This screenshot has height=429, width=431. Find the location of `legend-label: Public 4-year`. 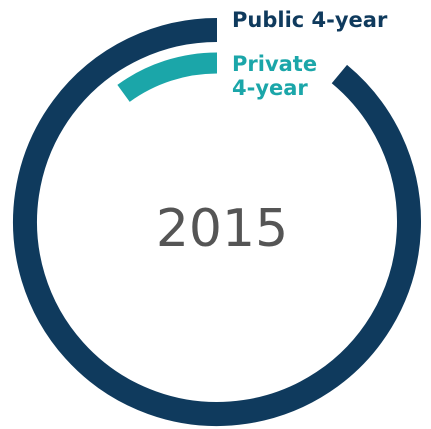

legend-label: Public 4-year is located at coordinates (310, 20).